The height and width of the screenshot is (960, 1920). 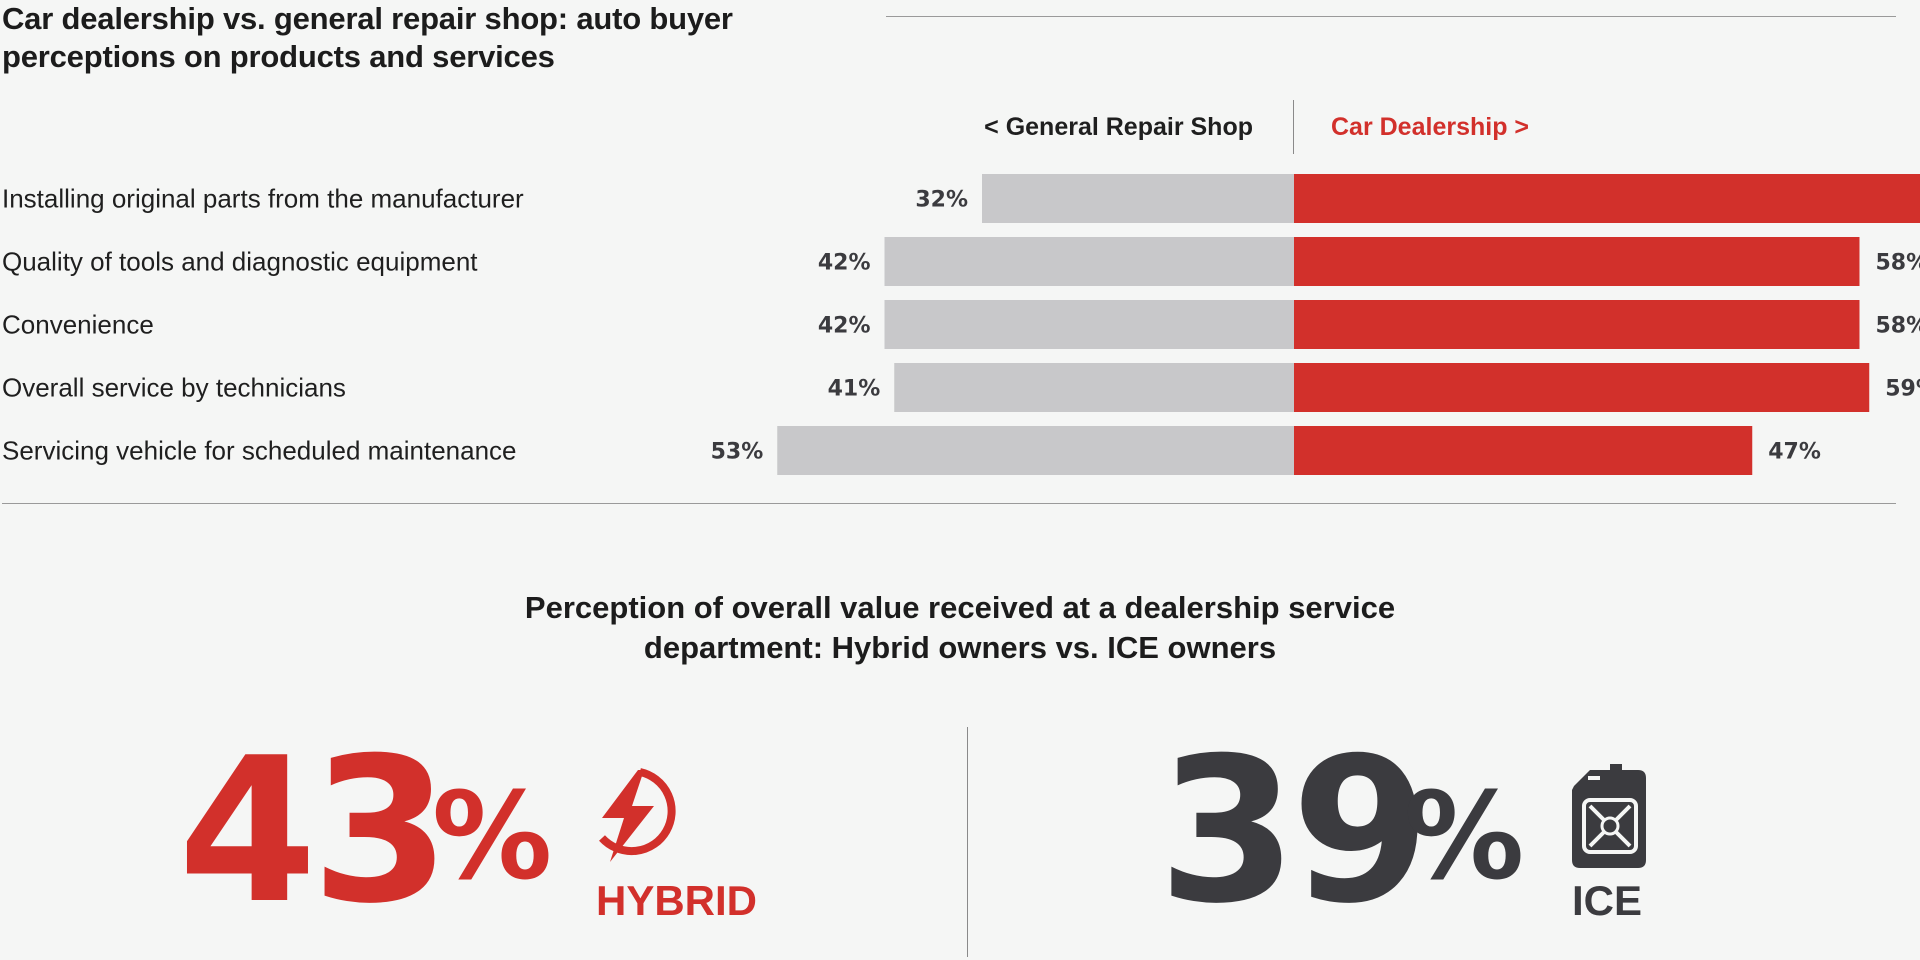 What do you see at coordinates (78, 325) in the screenshot?
I see `category-label: Convenience` at bounding box center [78, 325].